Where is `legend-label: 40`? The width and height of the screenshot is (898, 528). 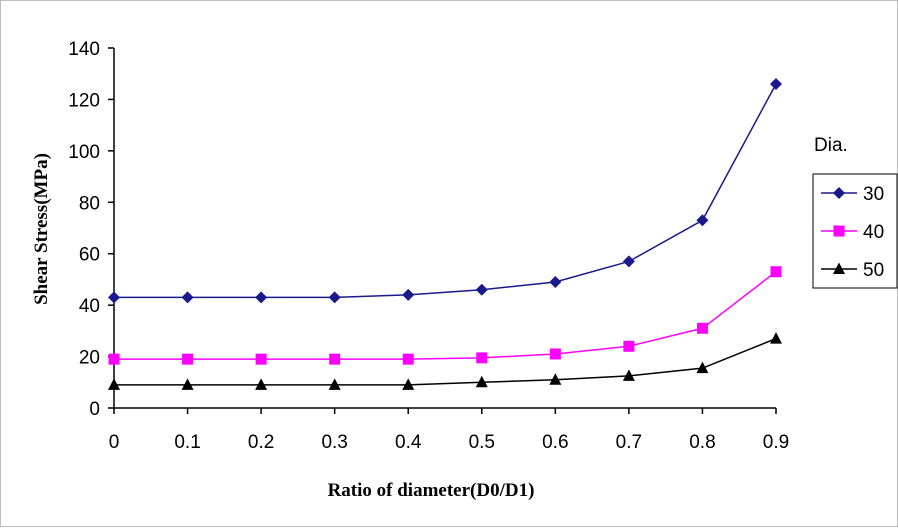 legend-label: 40 is located at coordinates (873, 232).